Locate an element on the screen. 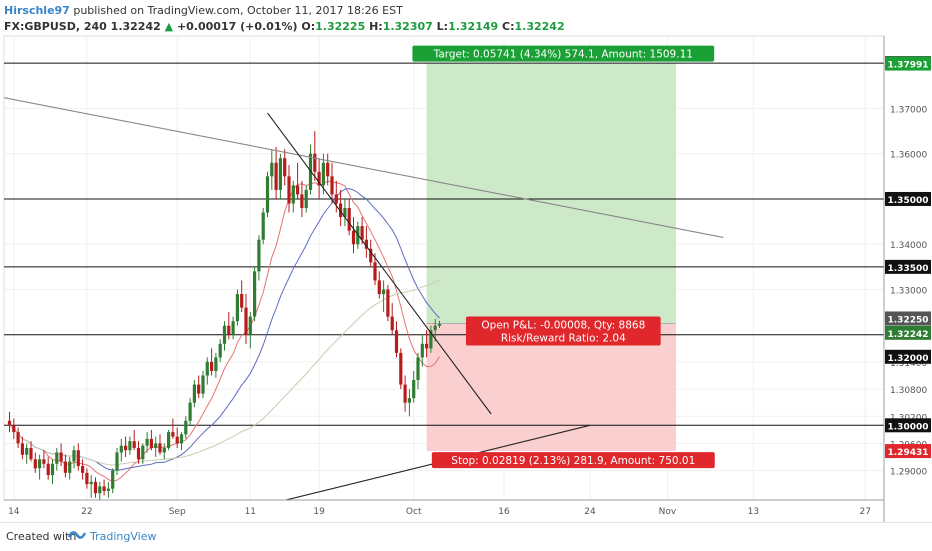  rr-text: Risk/Reward Ratio: 2.04 is located at coordinates (563, 338).